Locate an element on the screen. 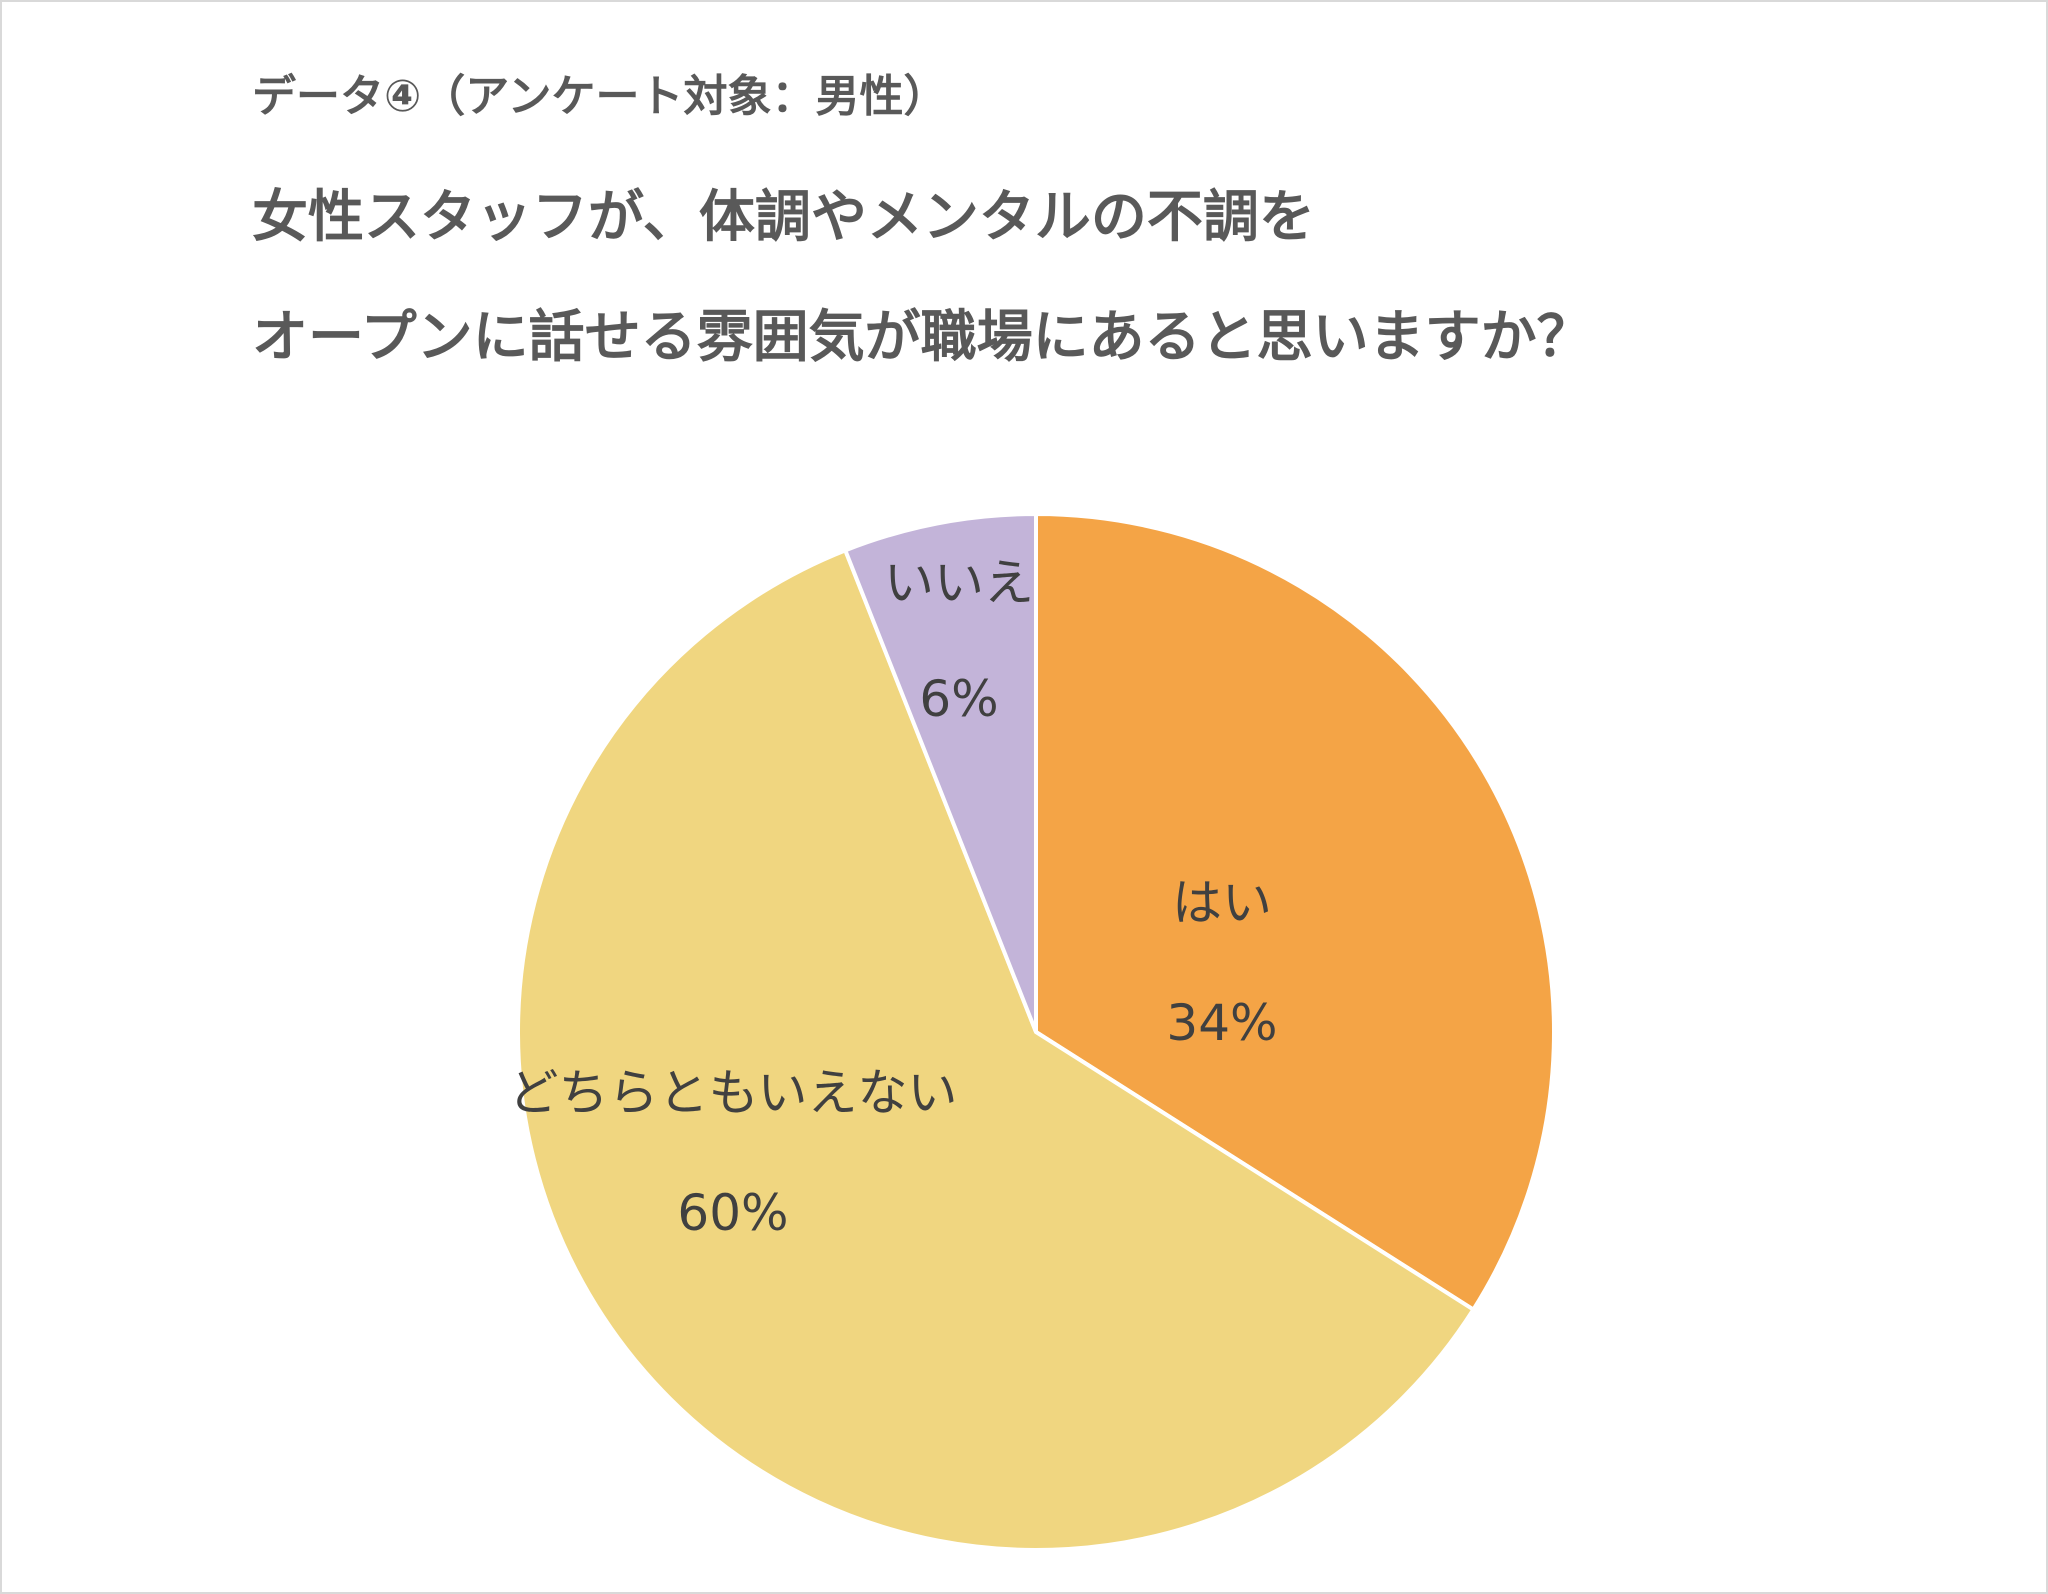 The height and width of the screenshot is (1594, 2048). slice-label-3: いいえ is located at coordinates (959, 583).